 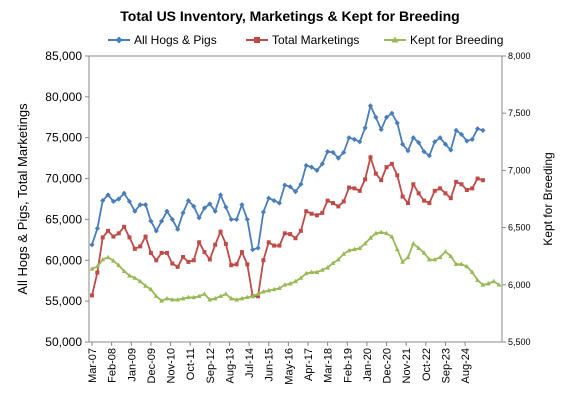 I want to click on y-left-tick-label: 50,000, so click(x=63, y=342).